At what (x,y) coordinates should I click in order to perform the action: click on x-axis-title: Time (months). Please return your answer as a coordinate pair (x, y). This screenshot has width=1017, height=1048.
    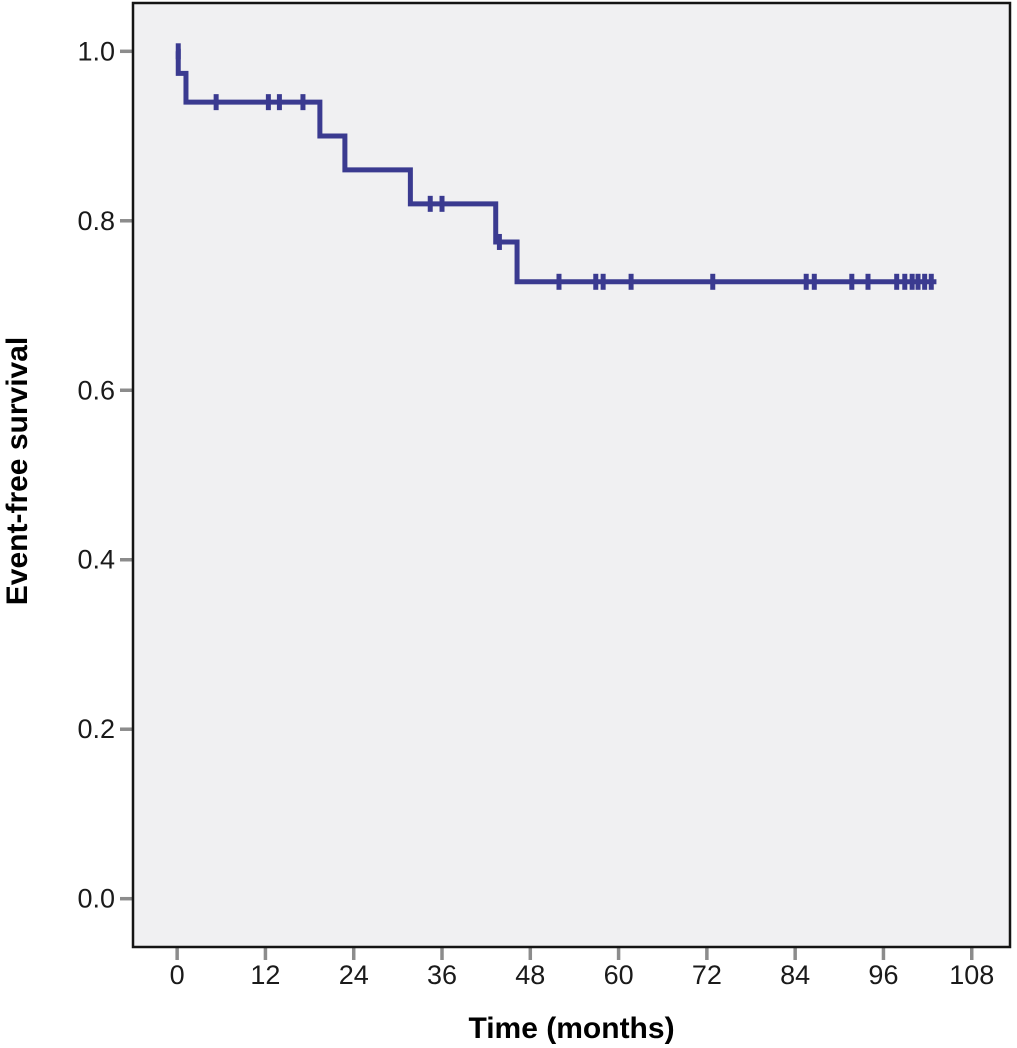
    Looking at the image, I should click on (571, 1028).